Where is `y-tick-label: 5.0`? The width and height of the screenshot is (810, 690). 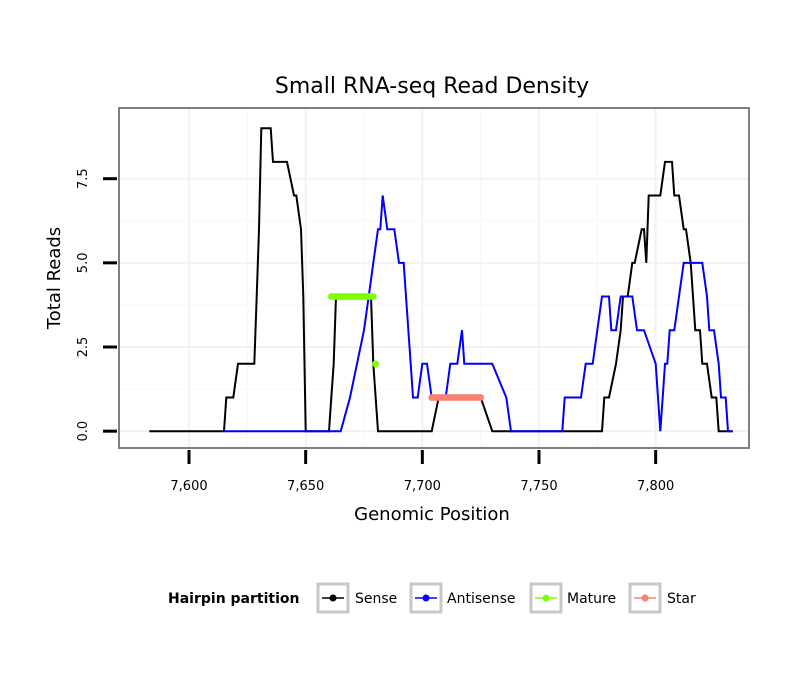
y-tick-label: 5.0 is located at coordinates (83, 263).